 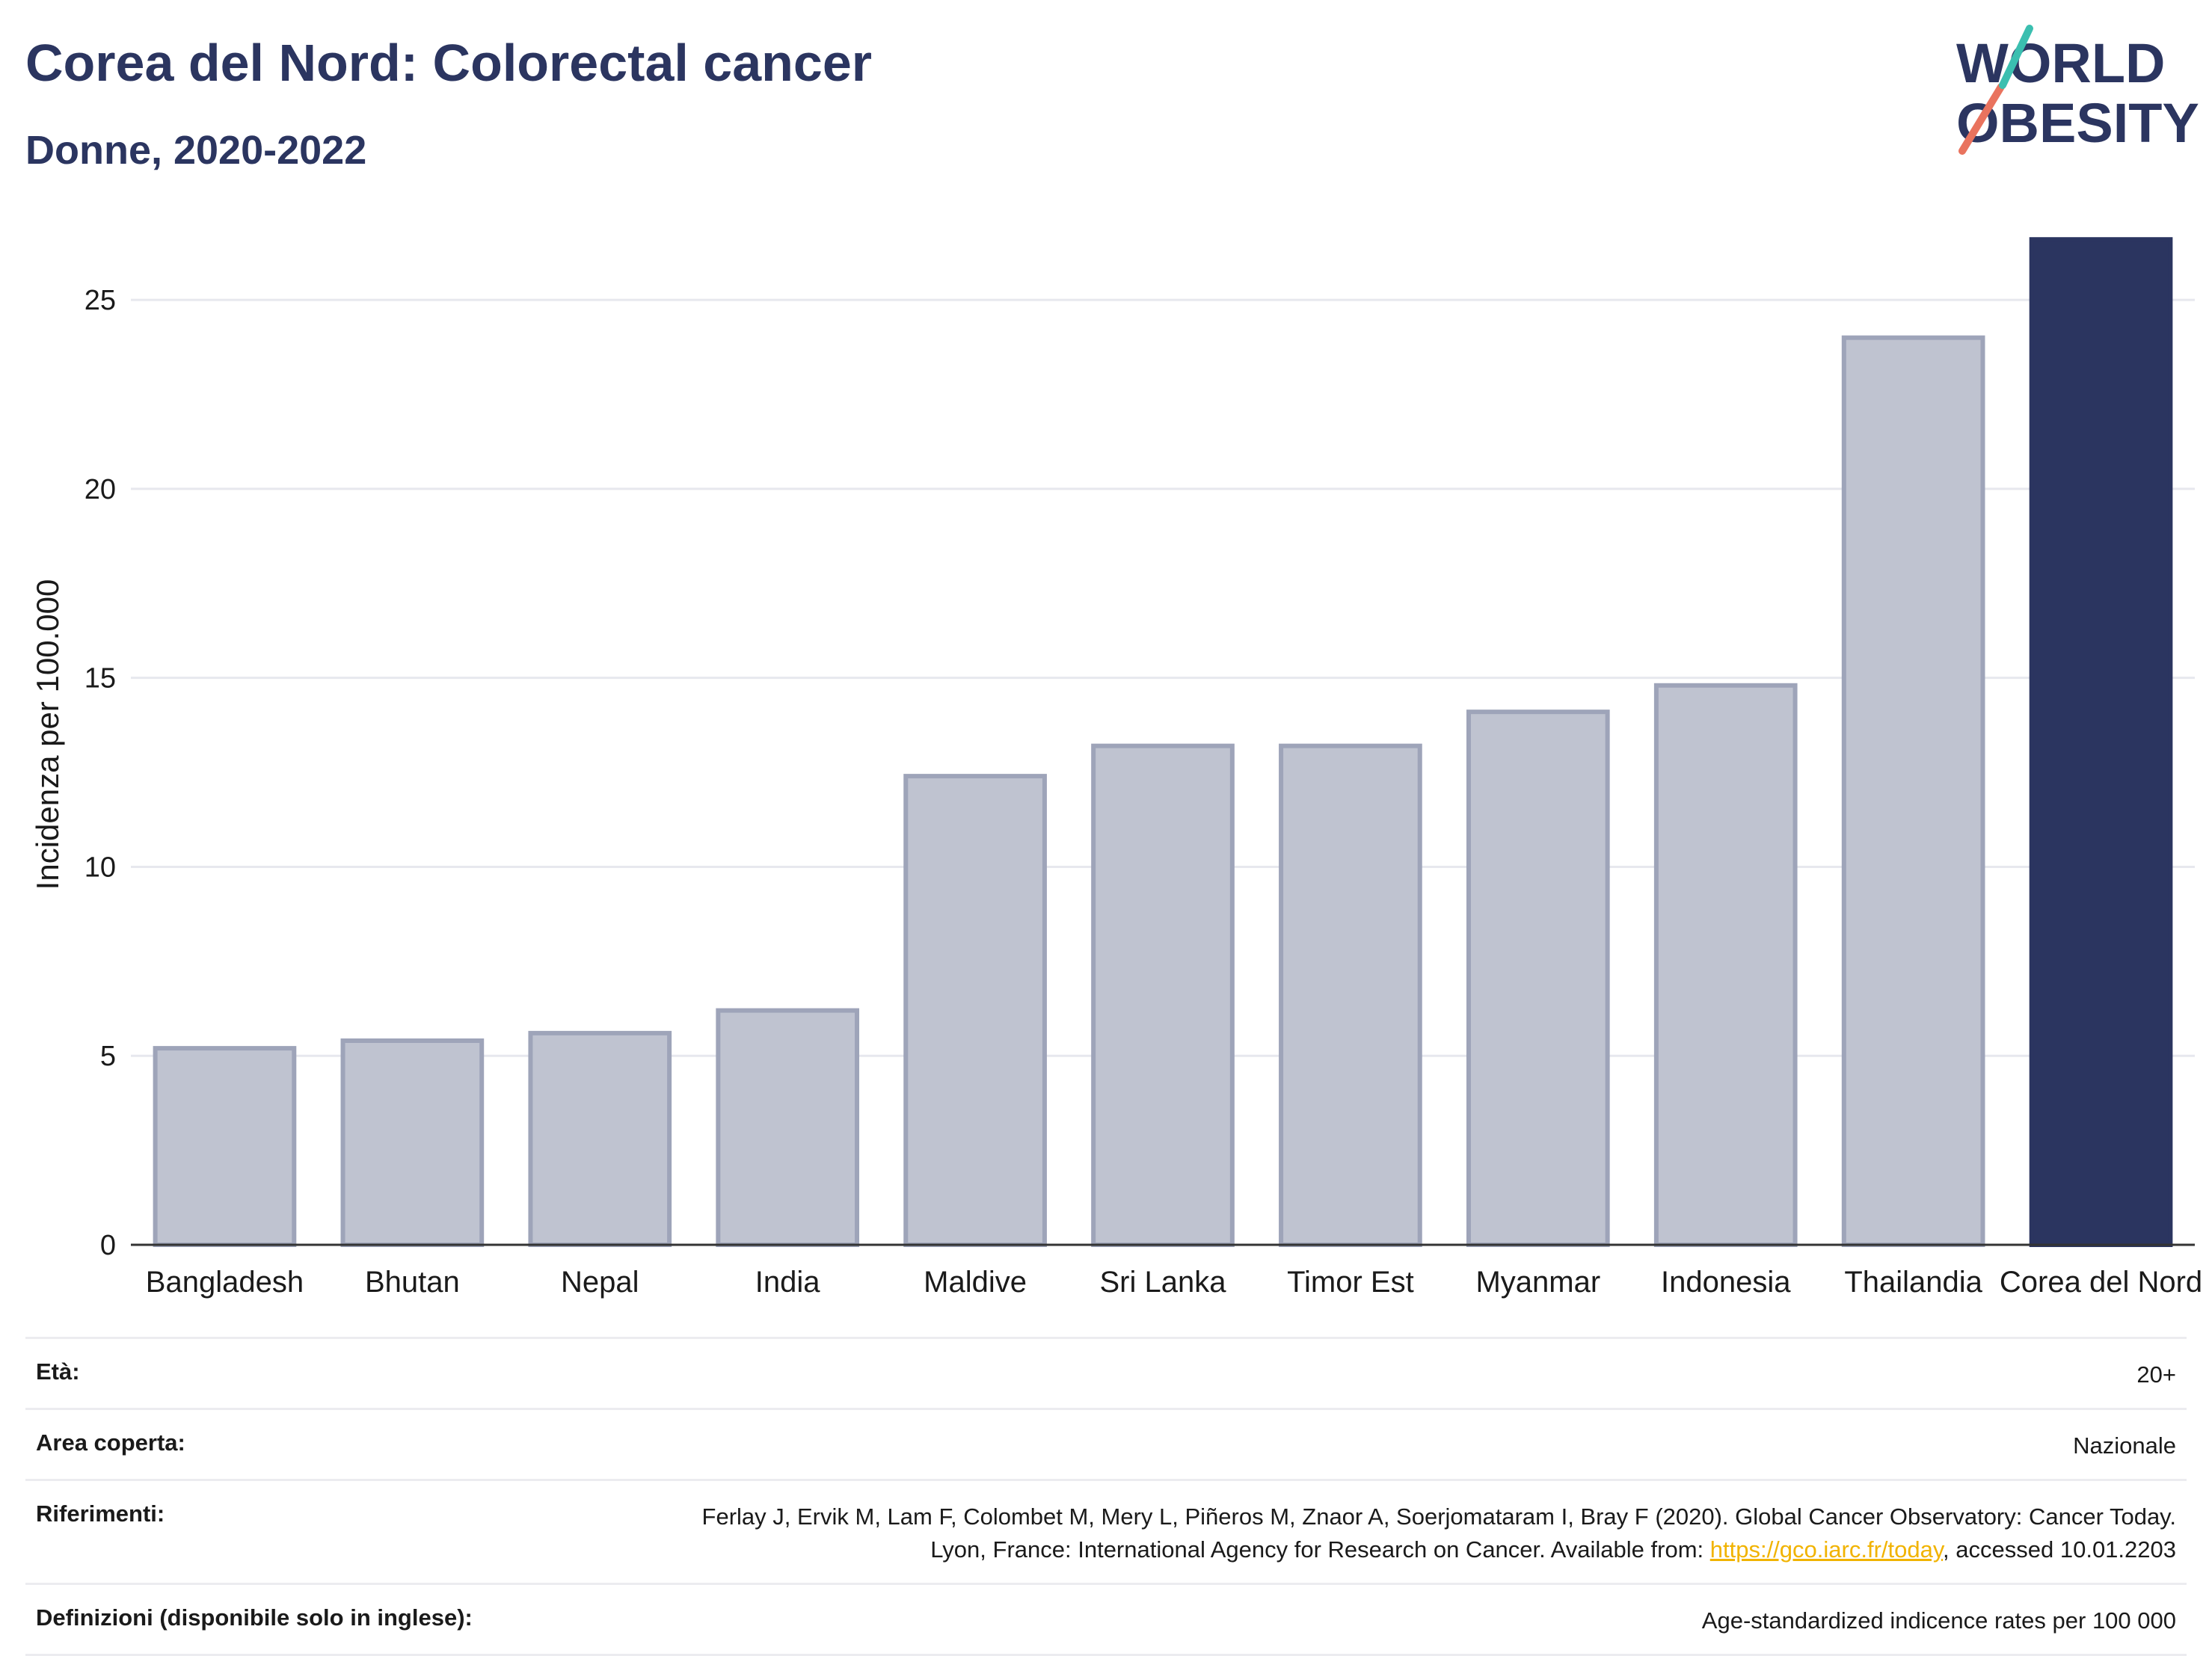 I want to click on x-tick-label: Corea del Nord, so click(x=2101, y=1282).